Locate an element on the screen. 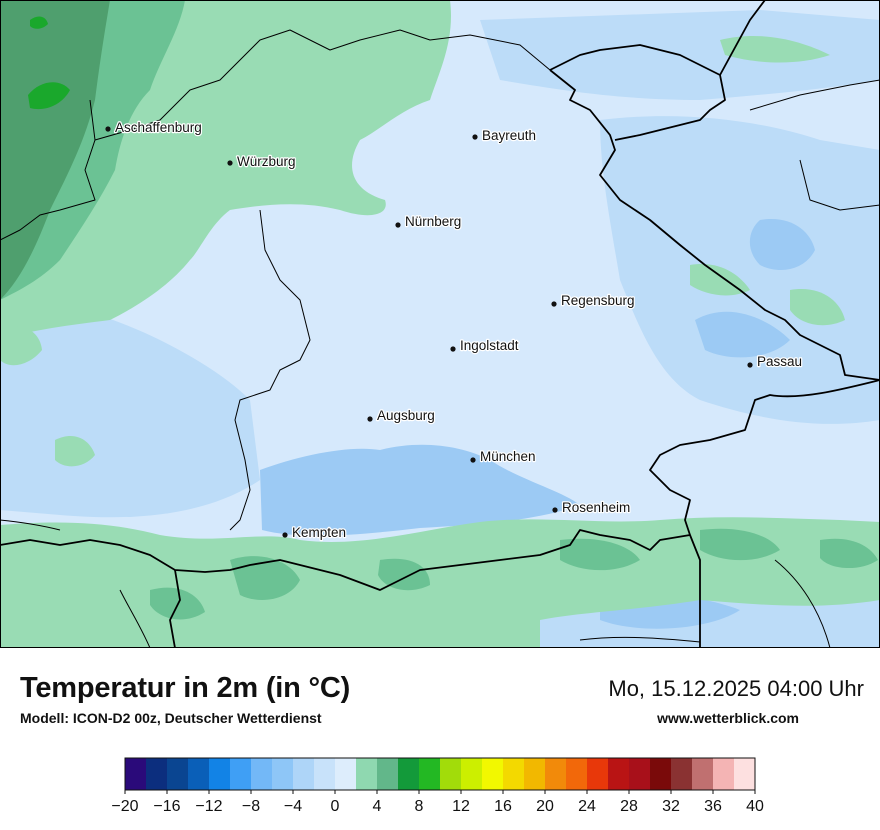 The image size is (880, 830). city-muenchen: München is located at coordinates (503, 456).